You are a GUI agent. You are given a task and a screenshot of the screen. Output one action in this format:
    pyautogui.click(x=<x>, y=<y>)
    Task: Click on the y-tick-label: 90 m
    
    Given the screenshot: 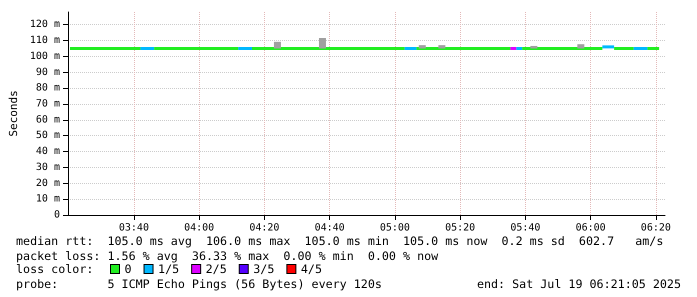 What is the action you would take?
    pyautogui.click(x=48, y=72)
    